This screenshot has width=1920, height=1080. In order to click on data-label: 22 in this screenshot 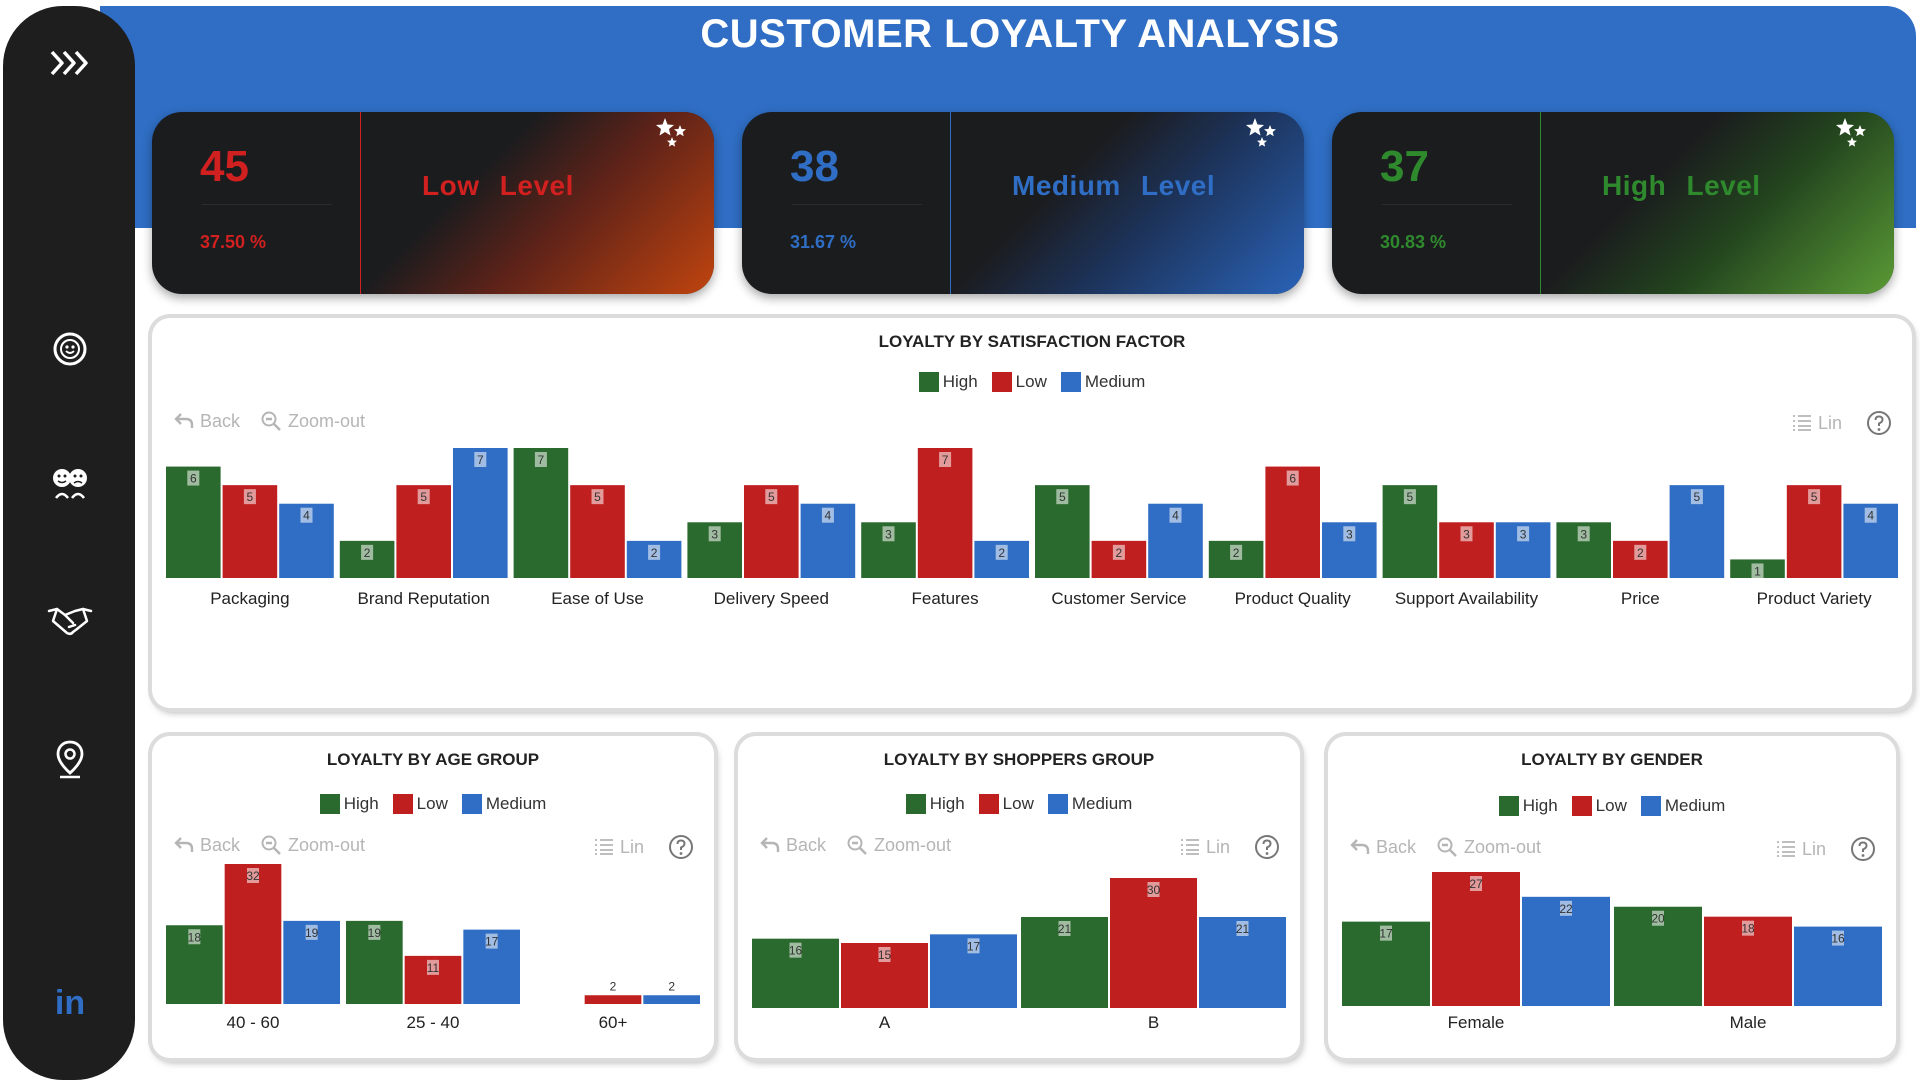, I will do `click(1566, 909)`.